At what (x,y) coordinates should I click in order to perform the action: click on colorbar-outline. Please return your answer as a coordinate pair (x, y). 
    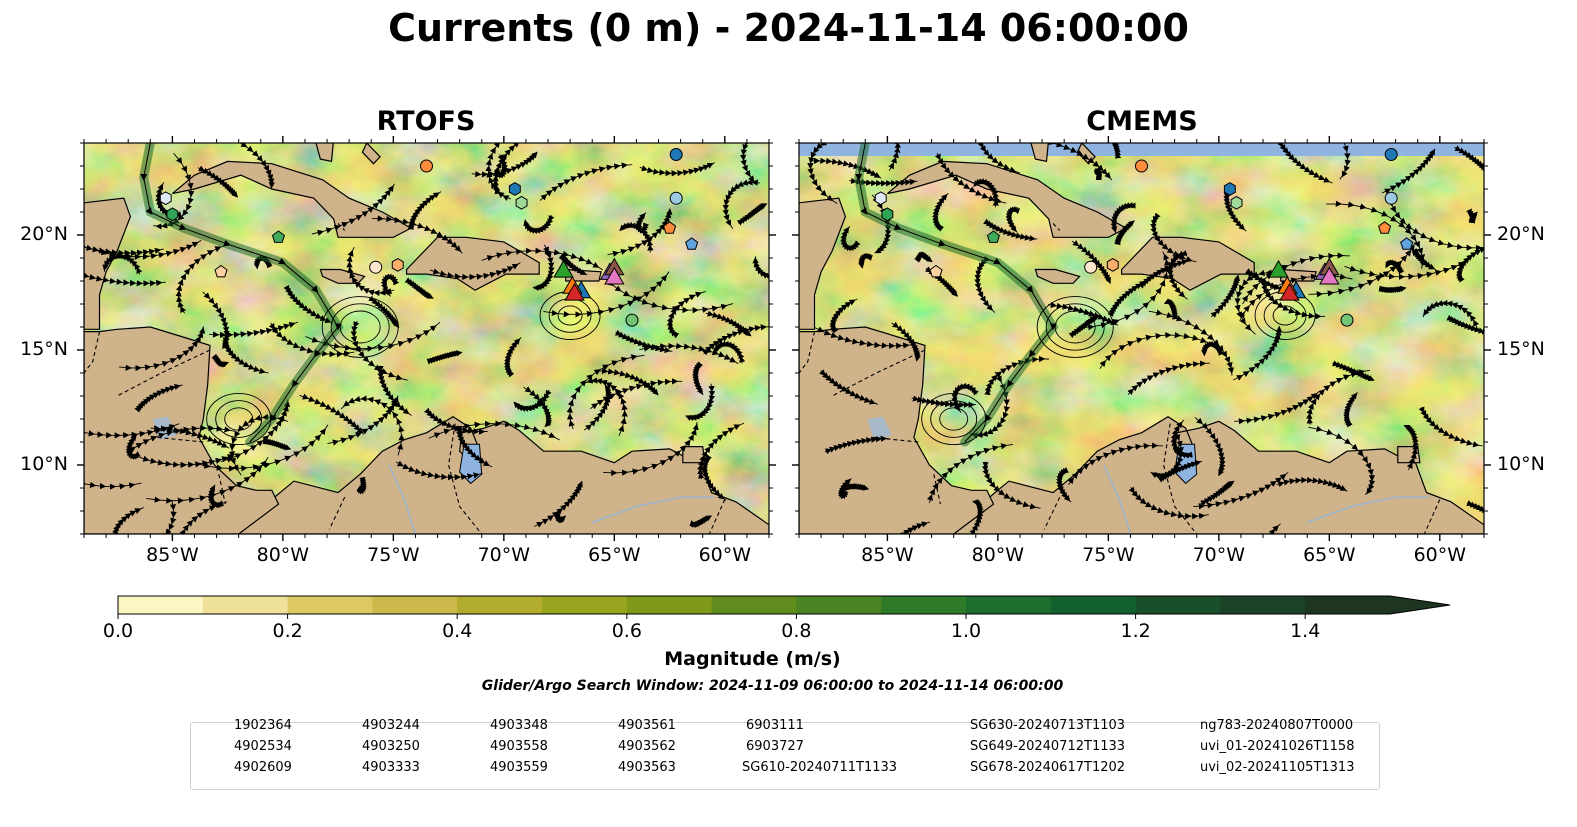
    Looking at the image, I should click on (784, 605).